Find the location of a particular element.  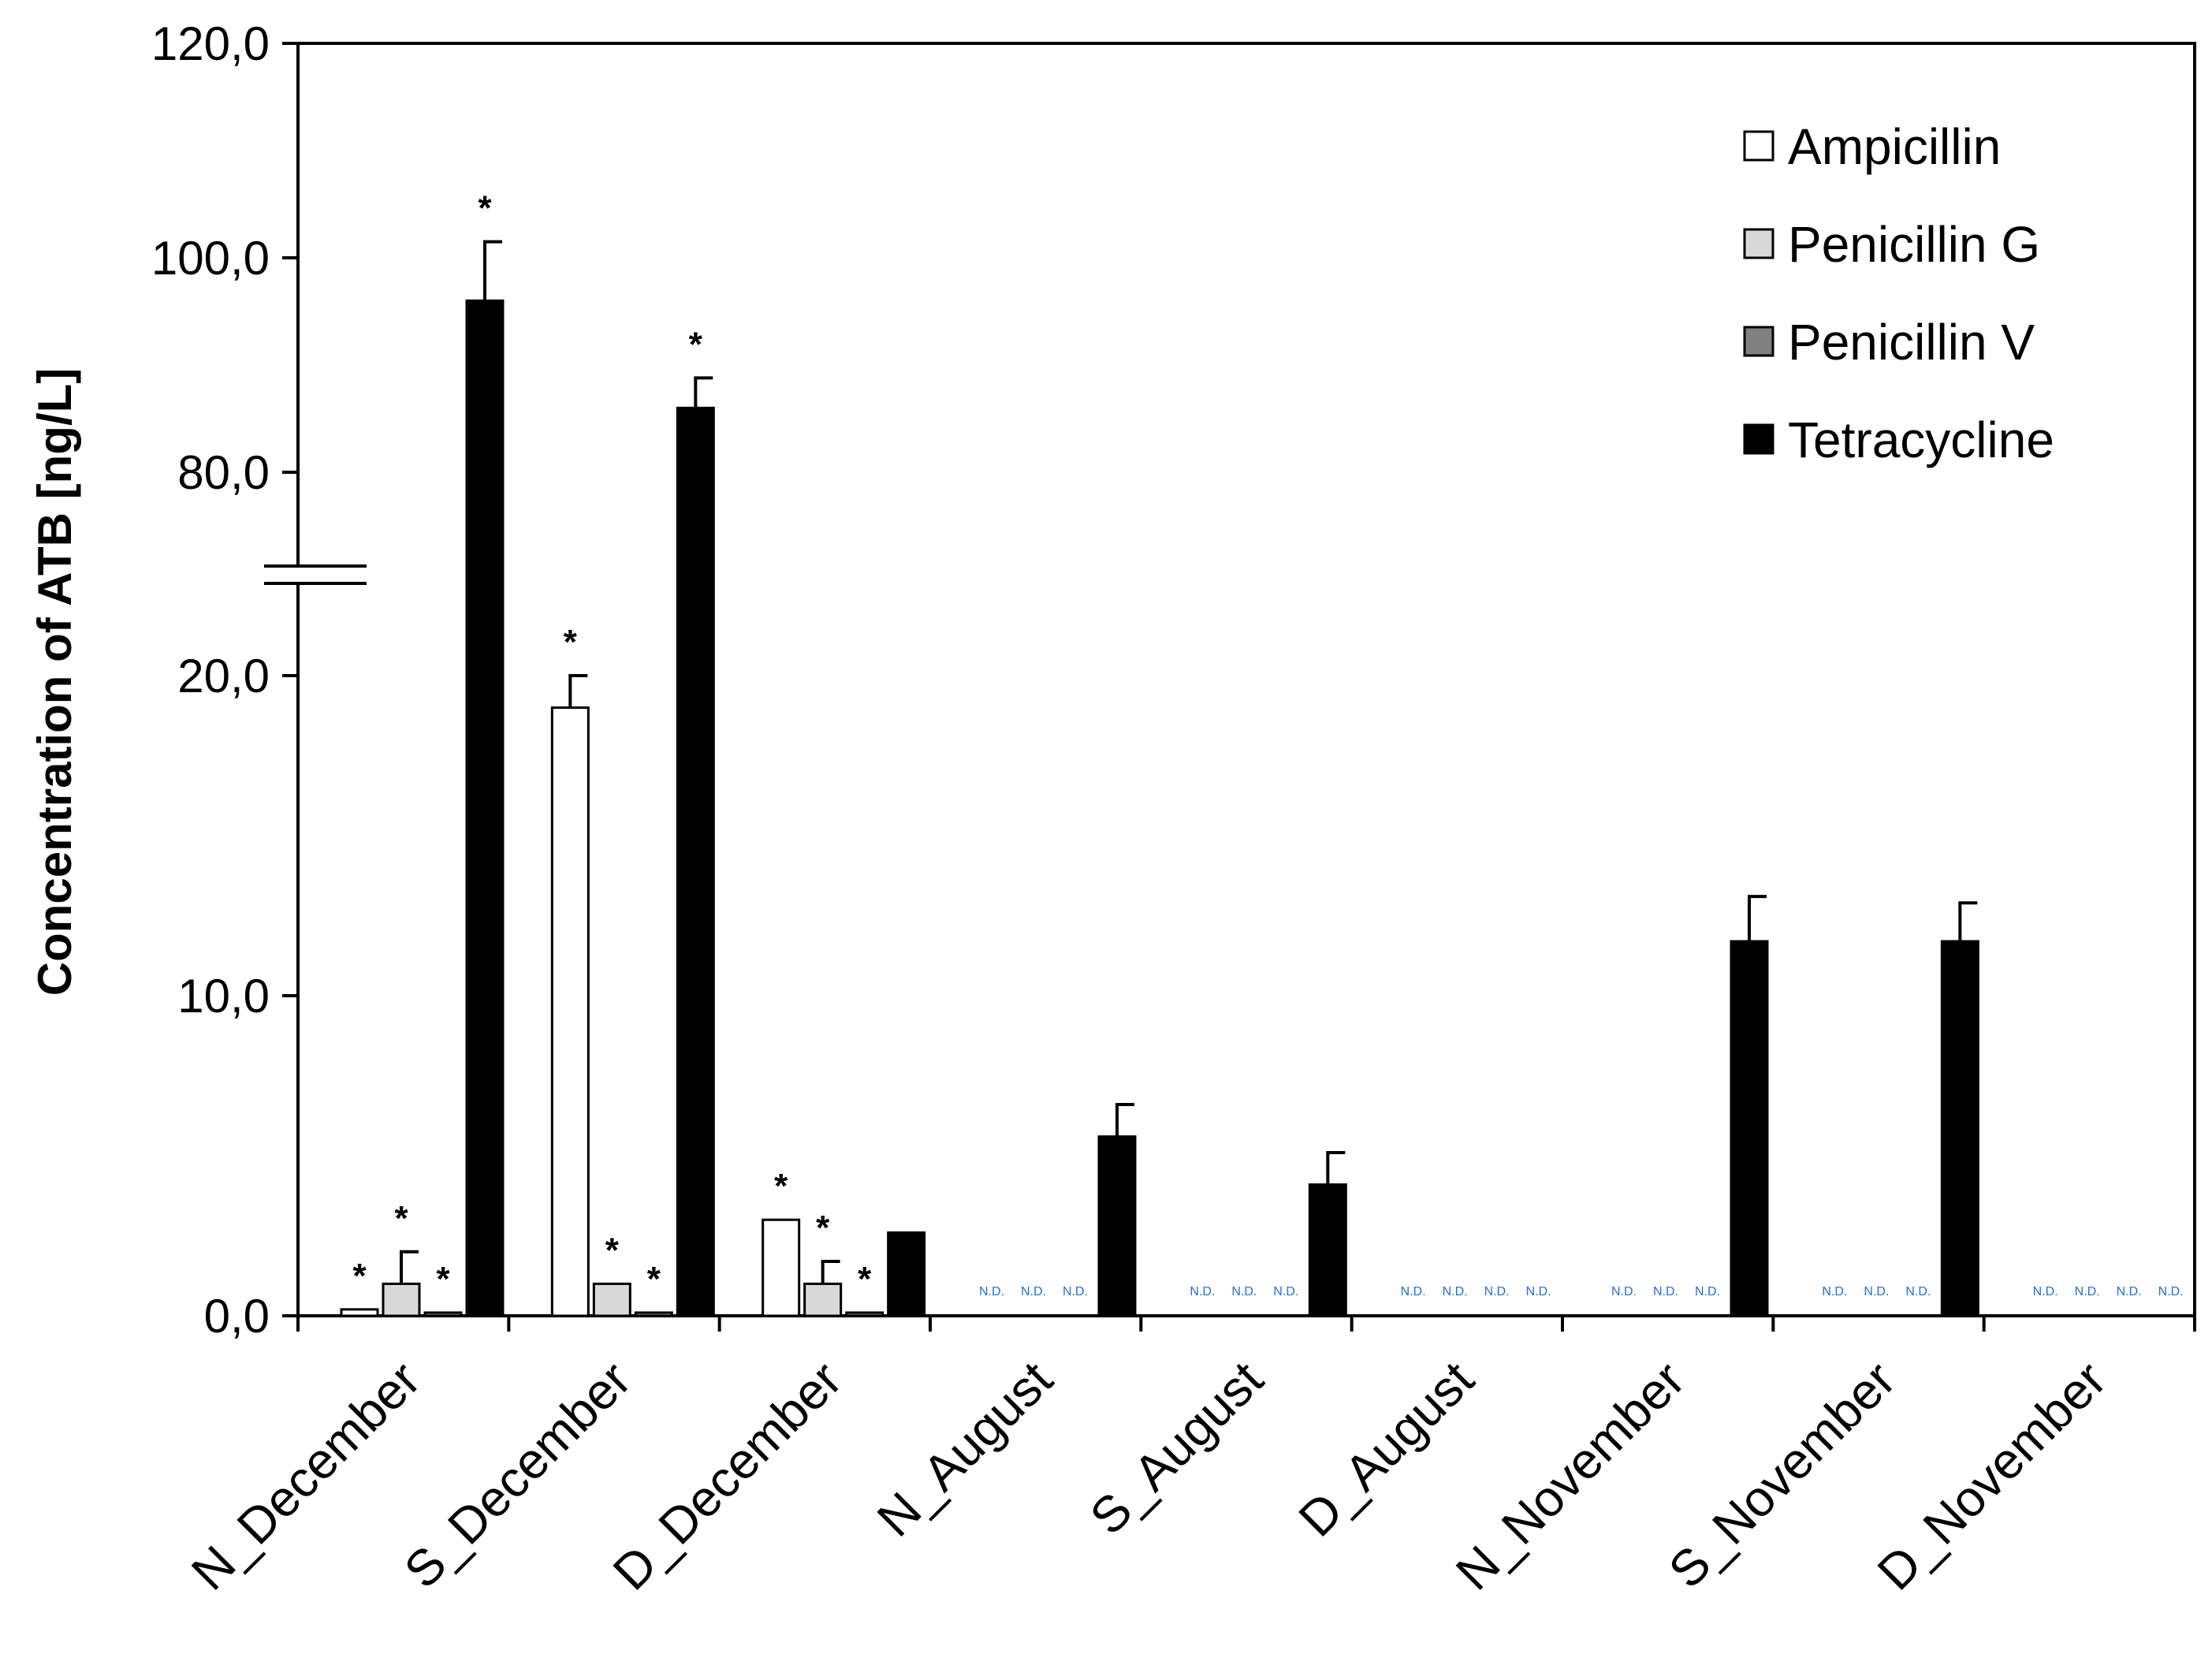

legend-item-ampicillin: Ampicillin is located at coordinates (1872, 146).